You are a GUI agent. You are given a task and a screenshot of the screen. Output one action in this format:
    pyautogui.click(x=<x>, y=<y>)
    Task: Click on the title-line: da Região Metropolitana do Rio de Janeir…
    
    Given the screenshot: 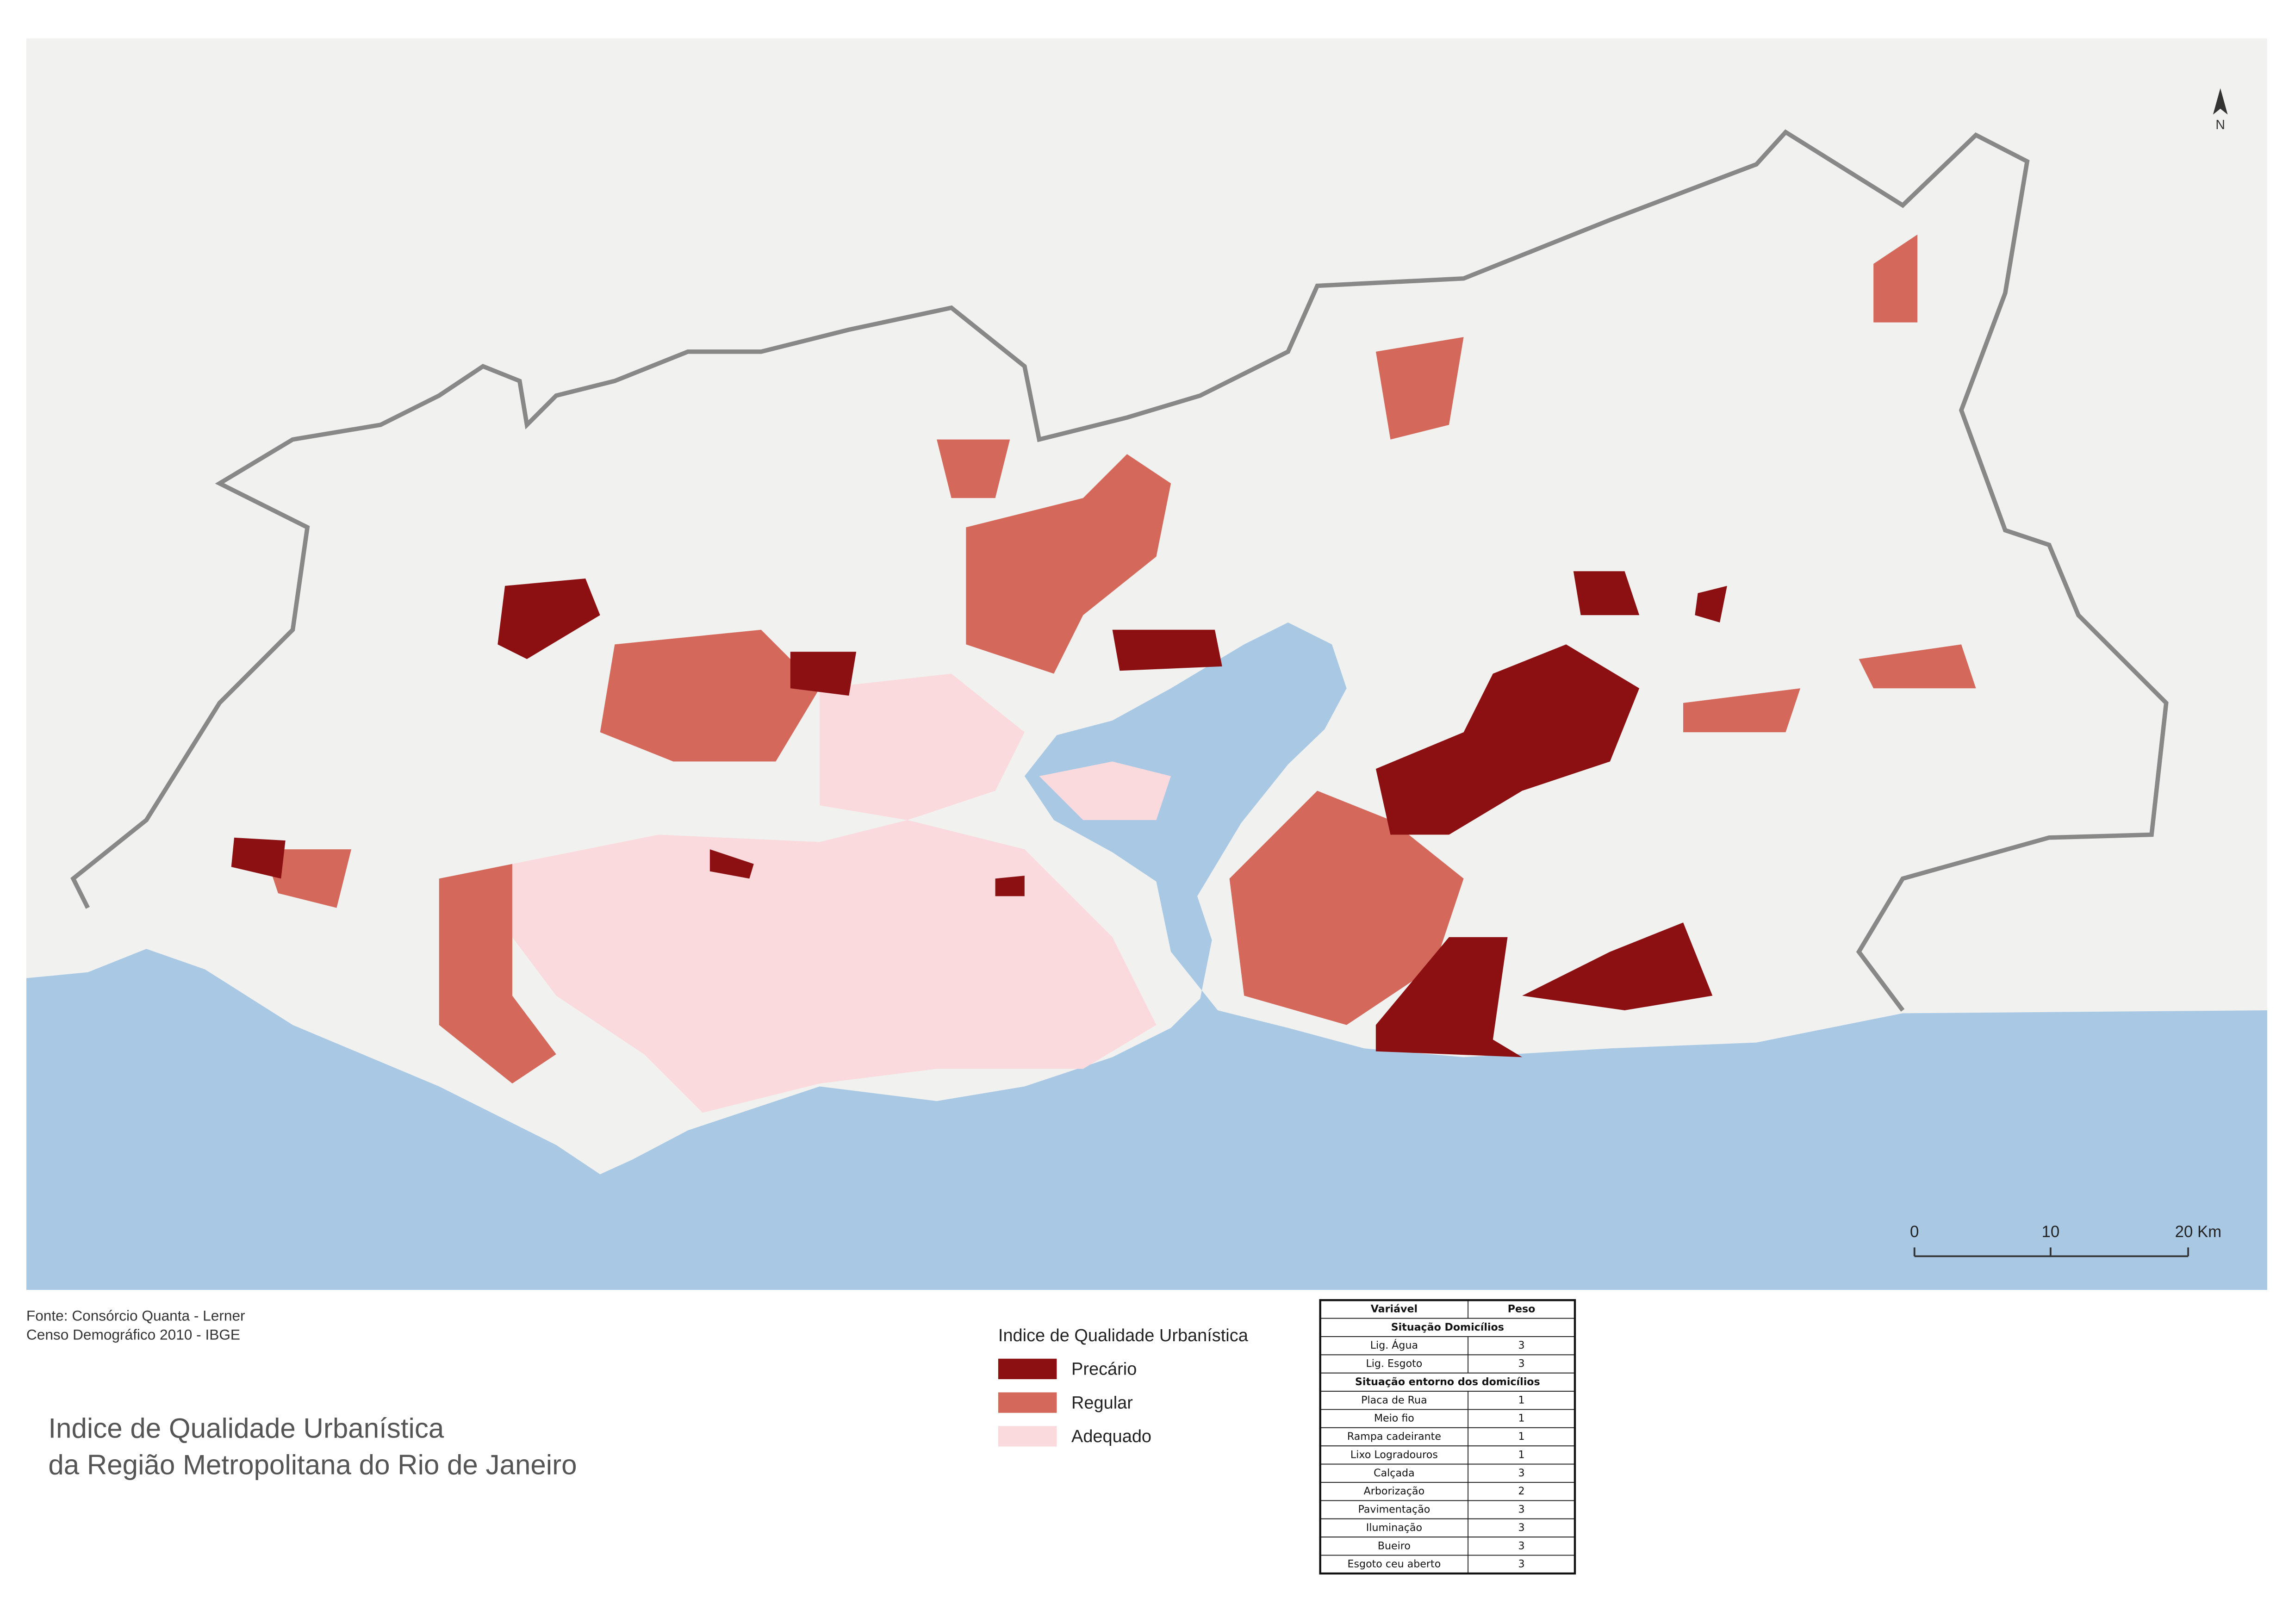 What is the action you would take?
    pyautogui.click(x=312, y=1465)
    